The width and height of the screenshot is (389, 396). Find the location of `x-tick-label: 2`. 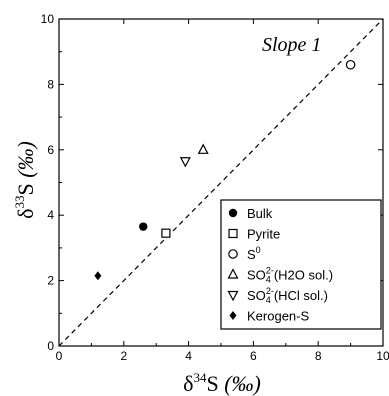

x-tick-label: 2 is located at coordinates (123, 356).